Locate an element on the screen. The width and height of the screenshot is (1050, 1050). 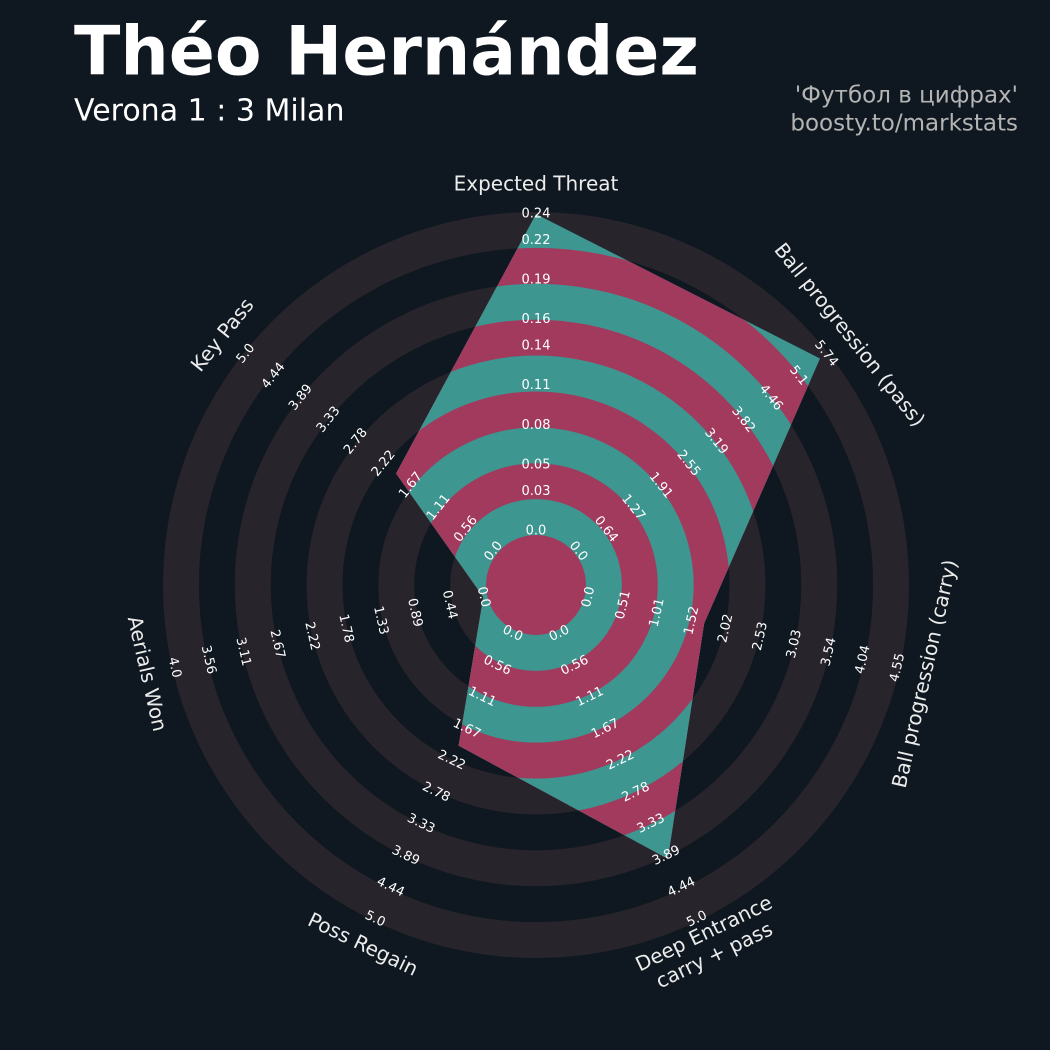
tick-label: 0.11 is located at coordinates (536, 385).